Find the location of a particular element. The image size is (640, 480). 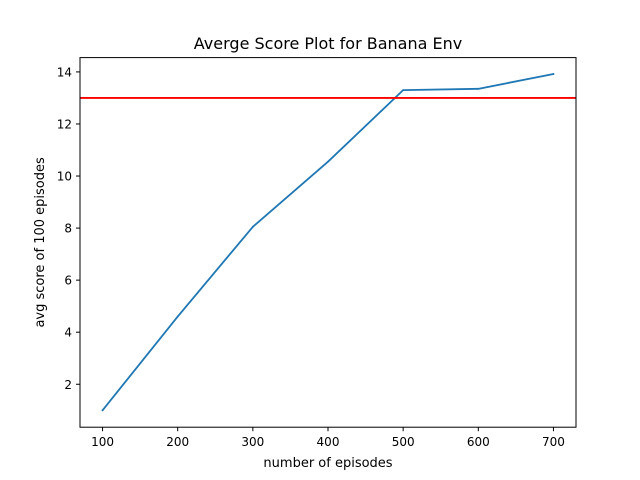

x-axis-label: number of episodes is located at coordinates (327, 463).